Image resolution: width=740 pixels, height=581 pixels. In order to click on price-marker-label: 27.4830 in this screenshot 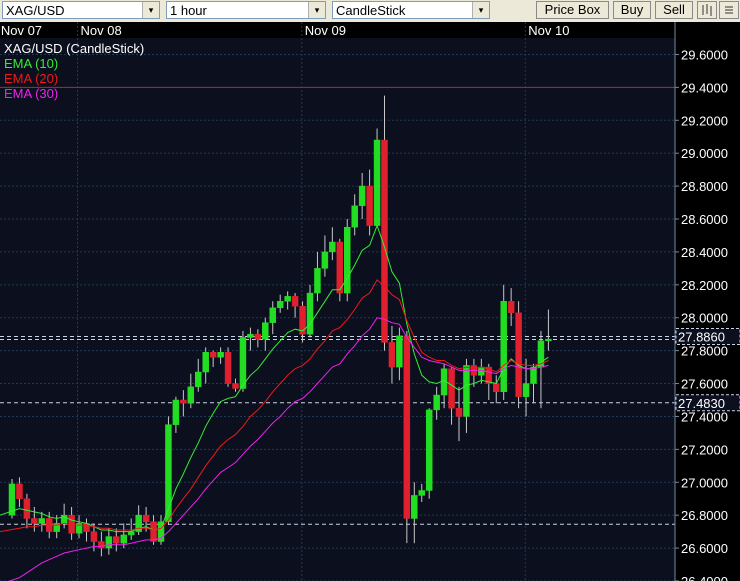, I will do `click(701, 403)`.